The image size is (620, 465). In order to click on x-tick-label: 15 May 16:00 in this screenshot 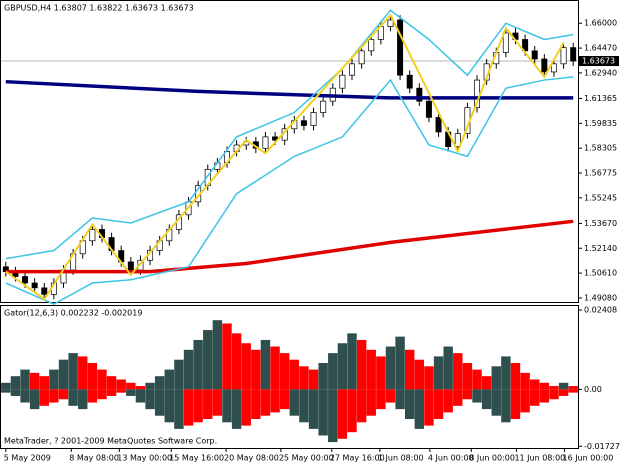, I will do `click(196, 458)`.